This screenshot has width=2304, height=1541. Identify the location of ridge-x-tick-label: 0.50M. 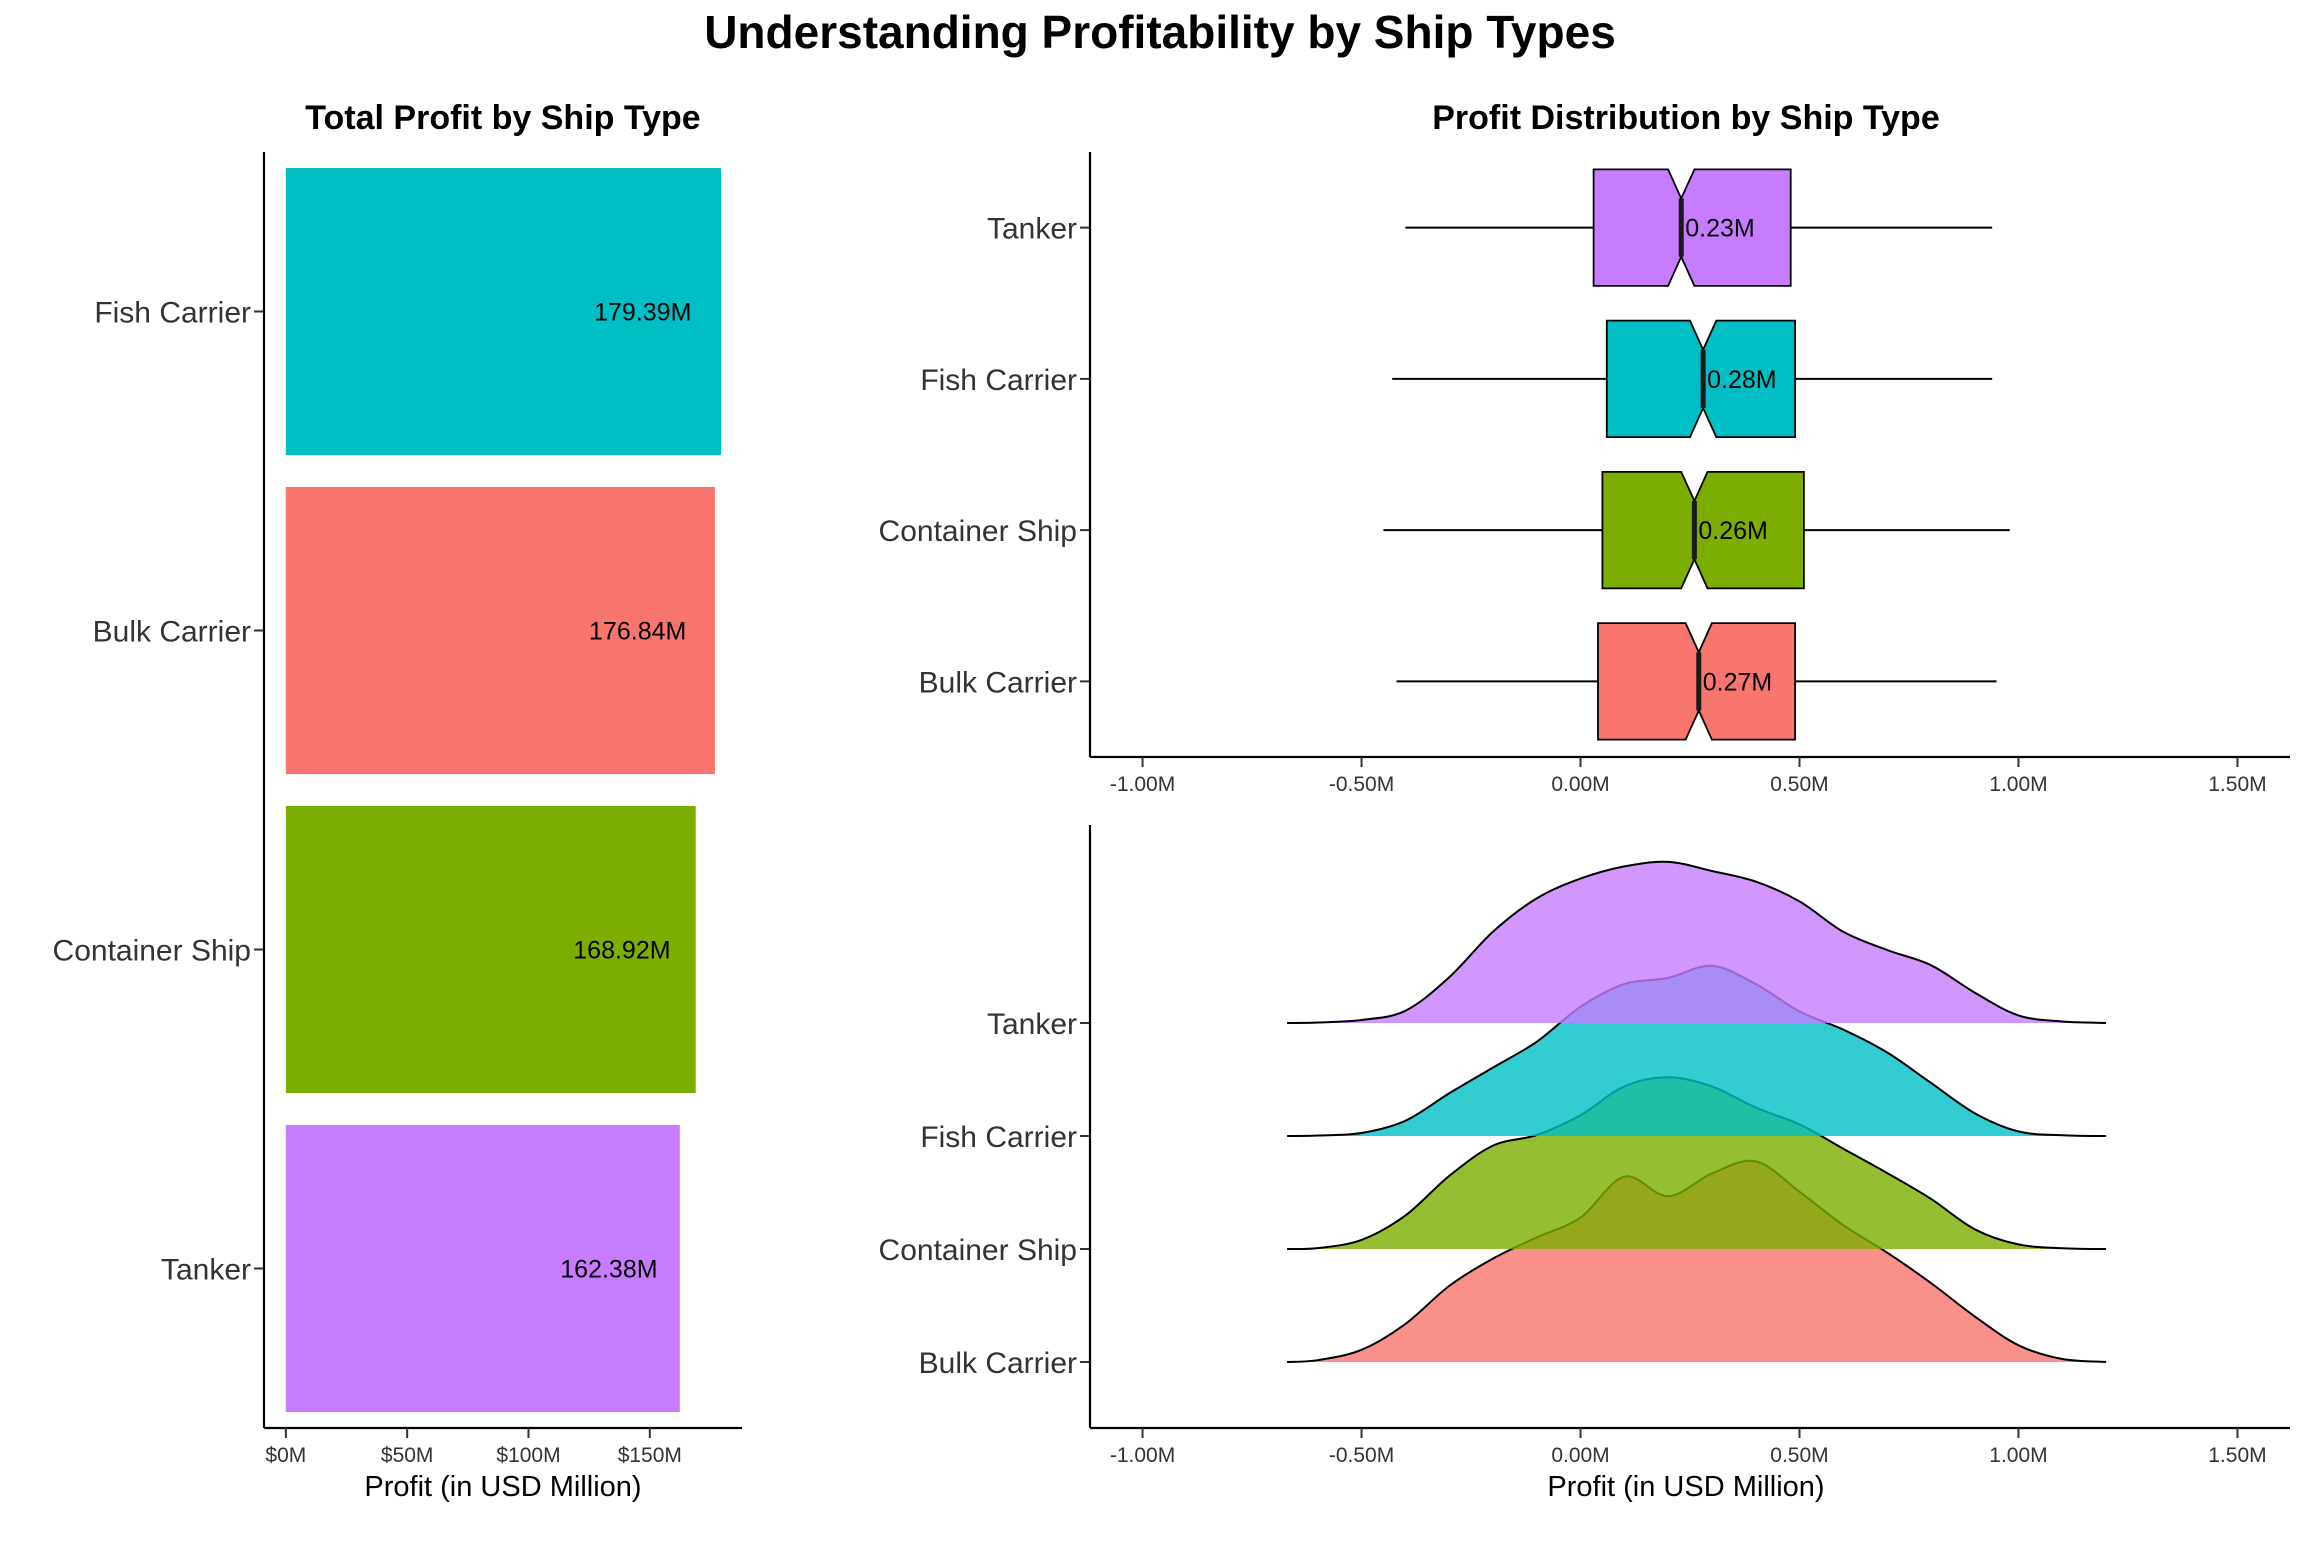
(1799, 1455).